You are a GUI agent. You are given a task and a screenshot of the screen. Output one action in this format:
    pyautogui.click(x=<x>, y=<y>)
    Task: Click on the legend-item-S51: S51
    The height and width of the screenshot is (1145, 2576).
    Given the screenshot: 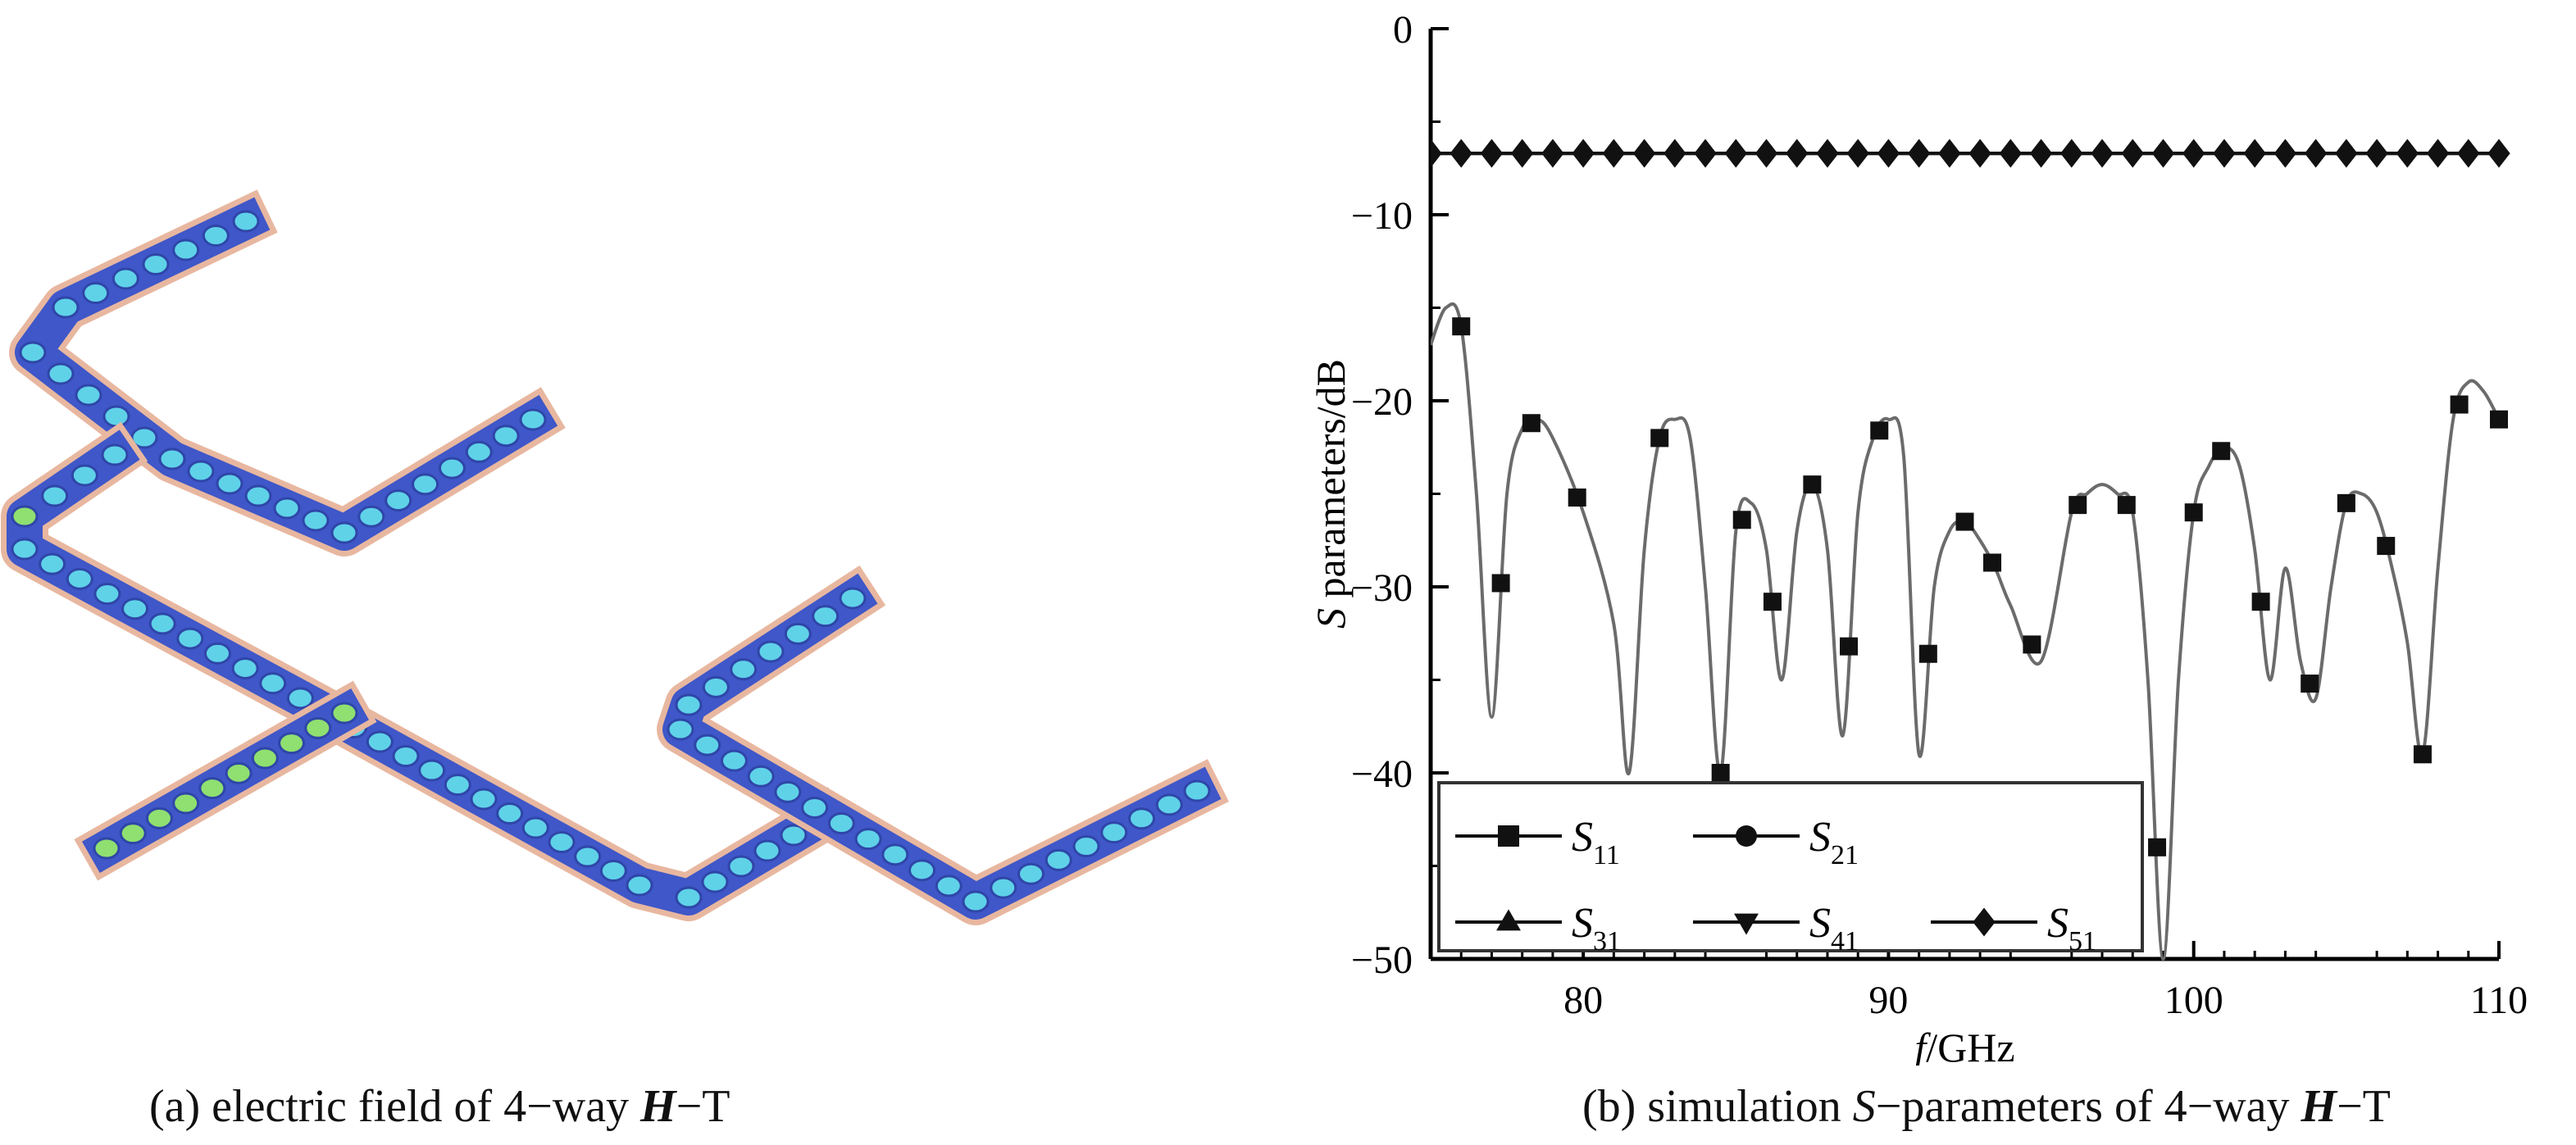 What is the action you would take?
    pyautogui.click(x=2013, y=928)
    